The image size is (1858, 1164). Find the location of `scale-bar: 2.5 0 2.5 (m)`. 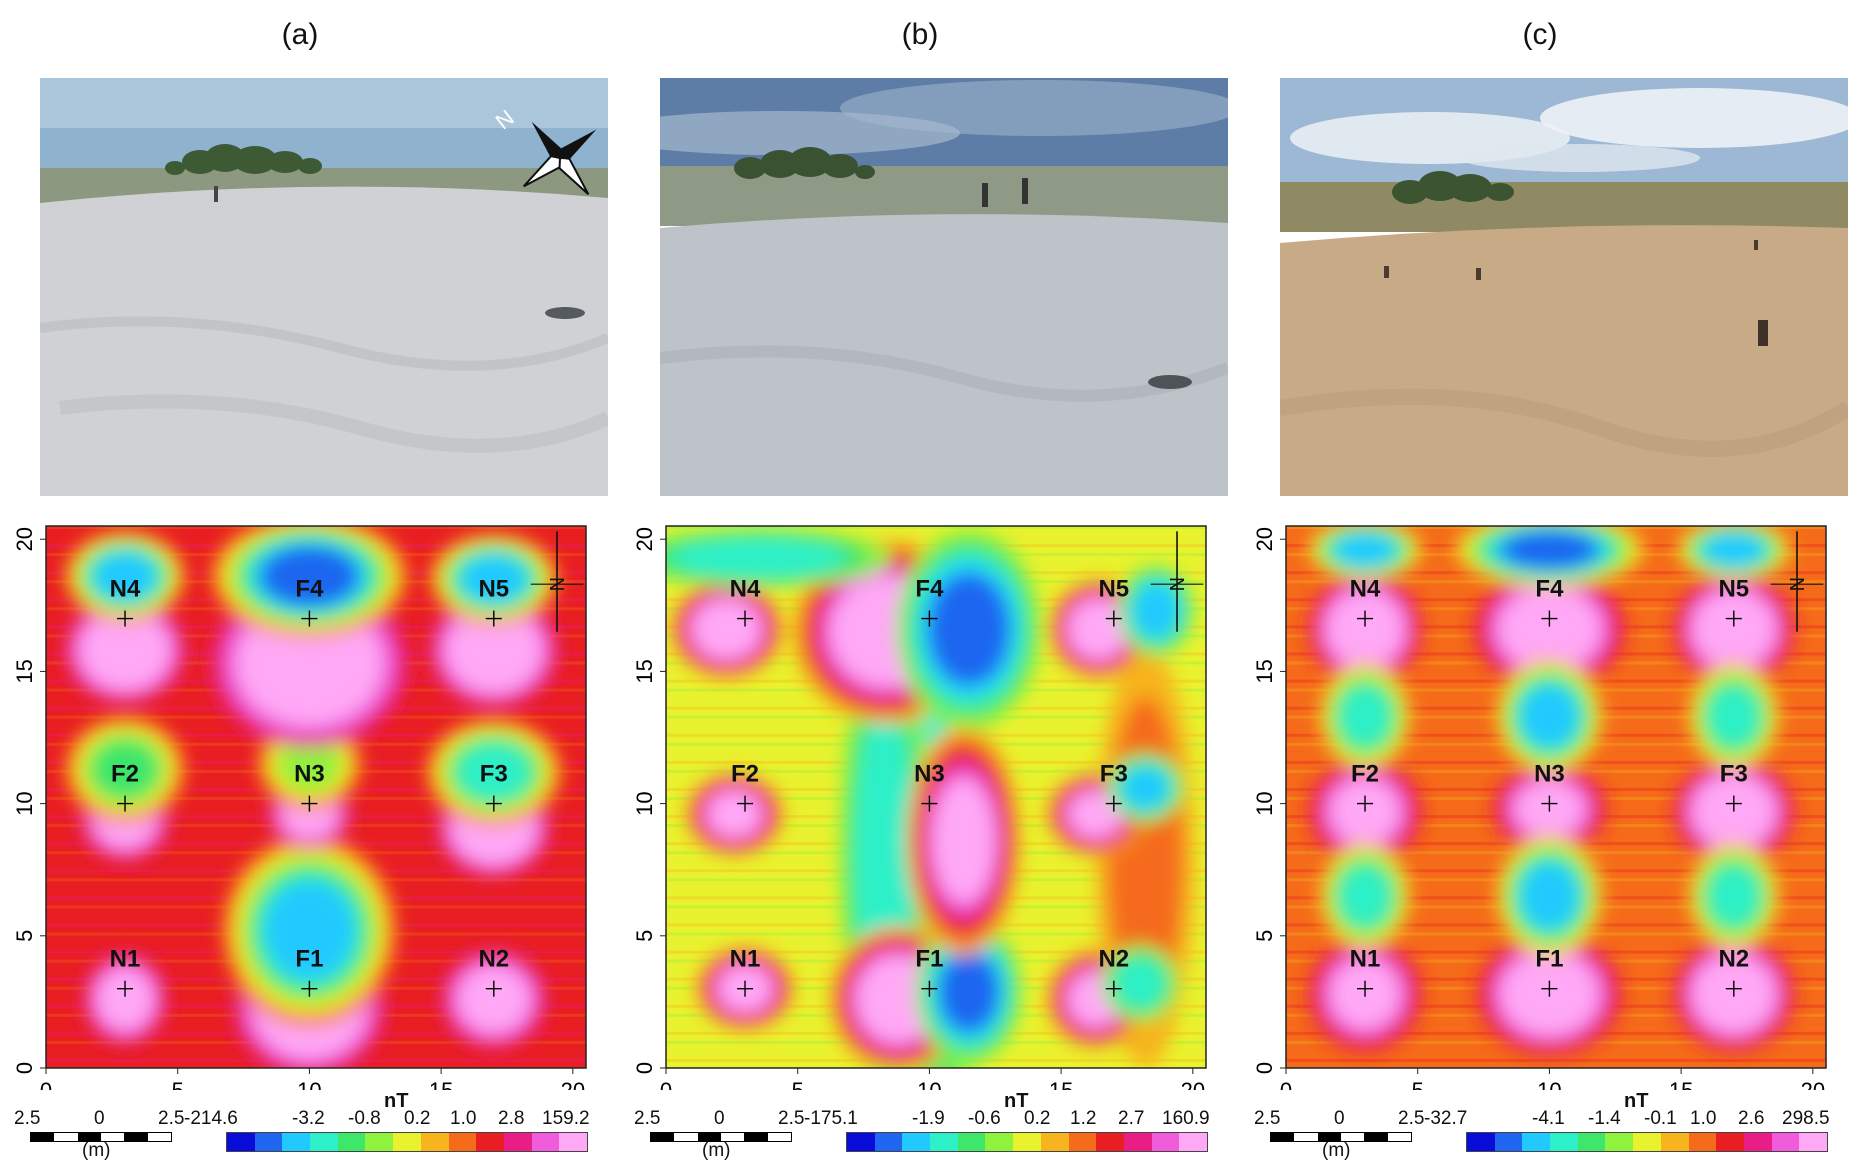

scale-bar: 2.5 0 2.5 (m) is located at coordinates (719, 1134).